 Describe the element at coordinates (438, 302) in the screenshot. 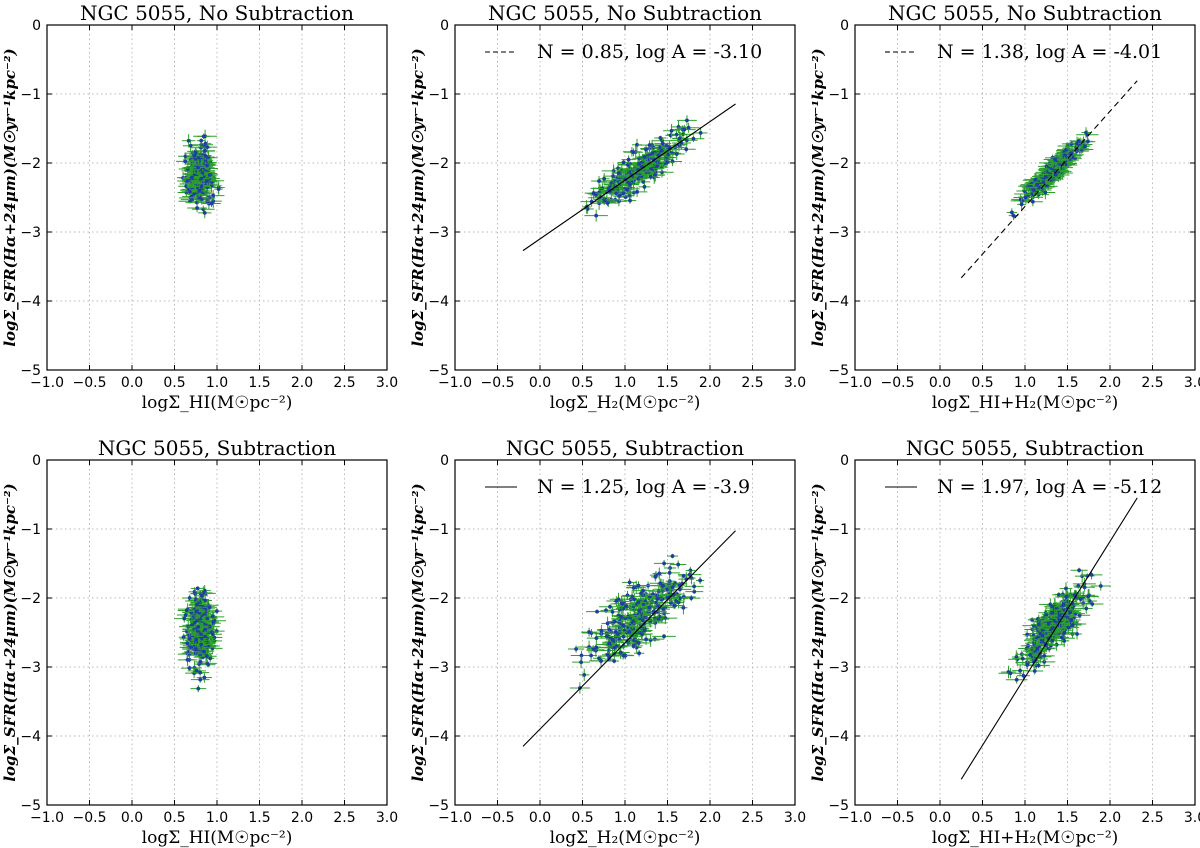

I see `y-tick-label: −4` at that location.